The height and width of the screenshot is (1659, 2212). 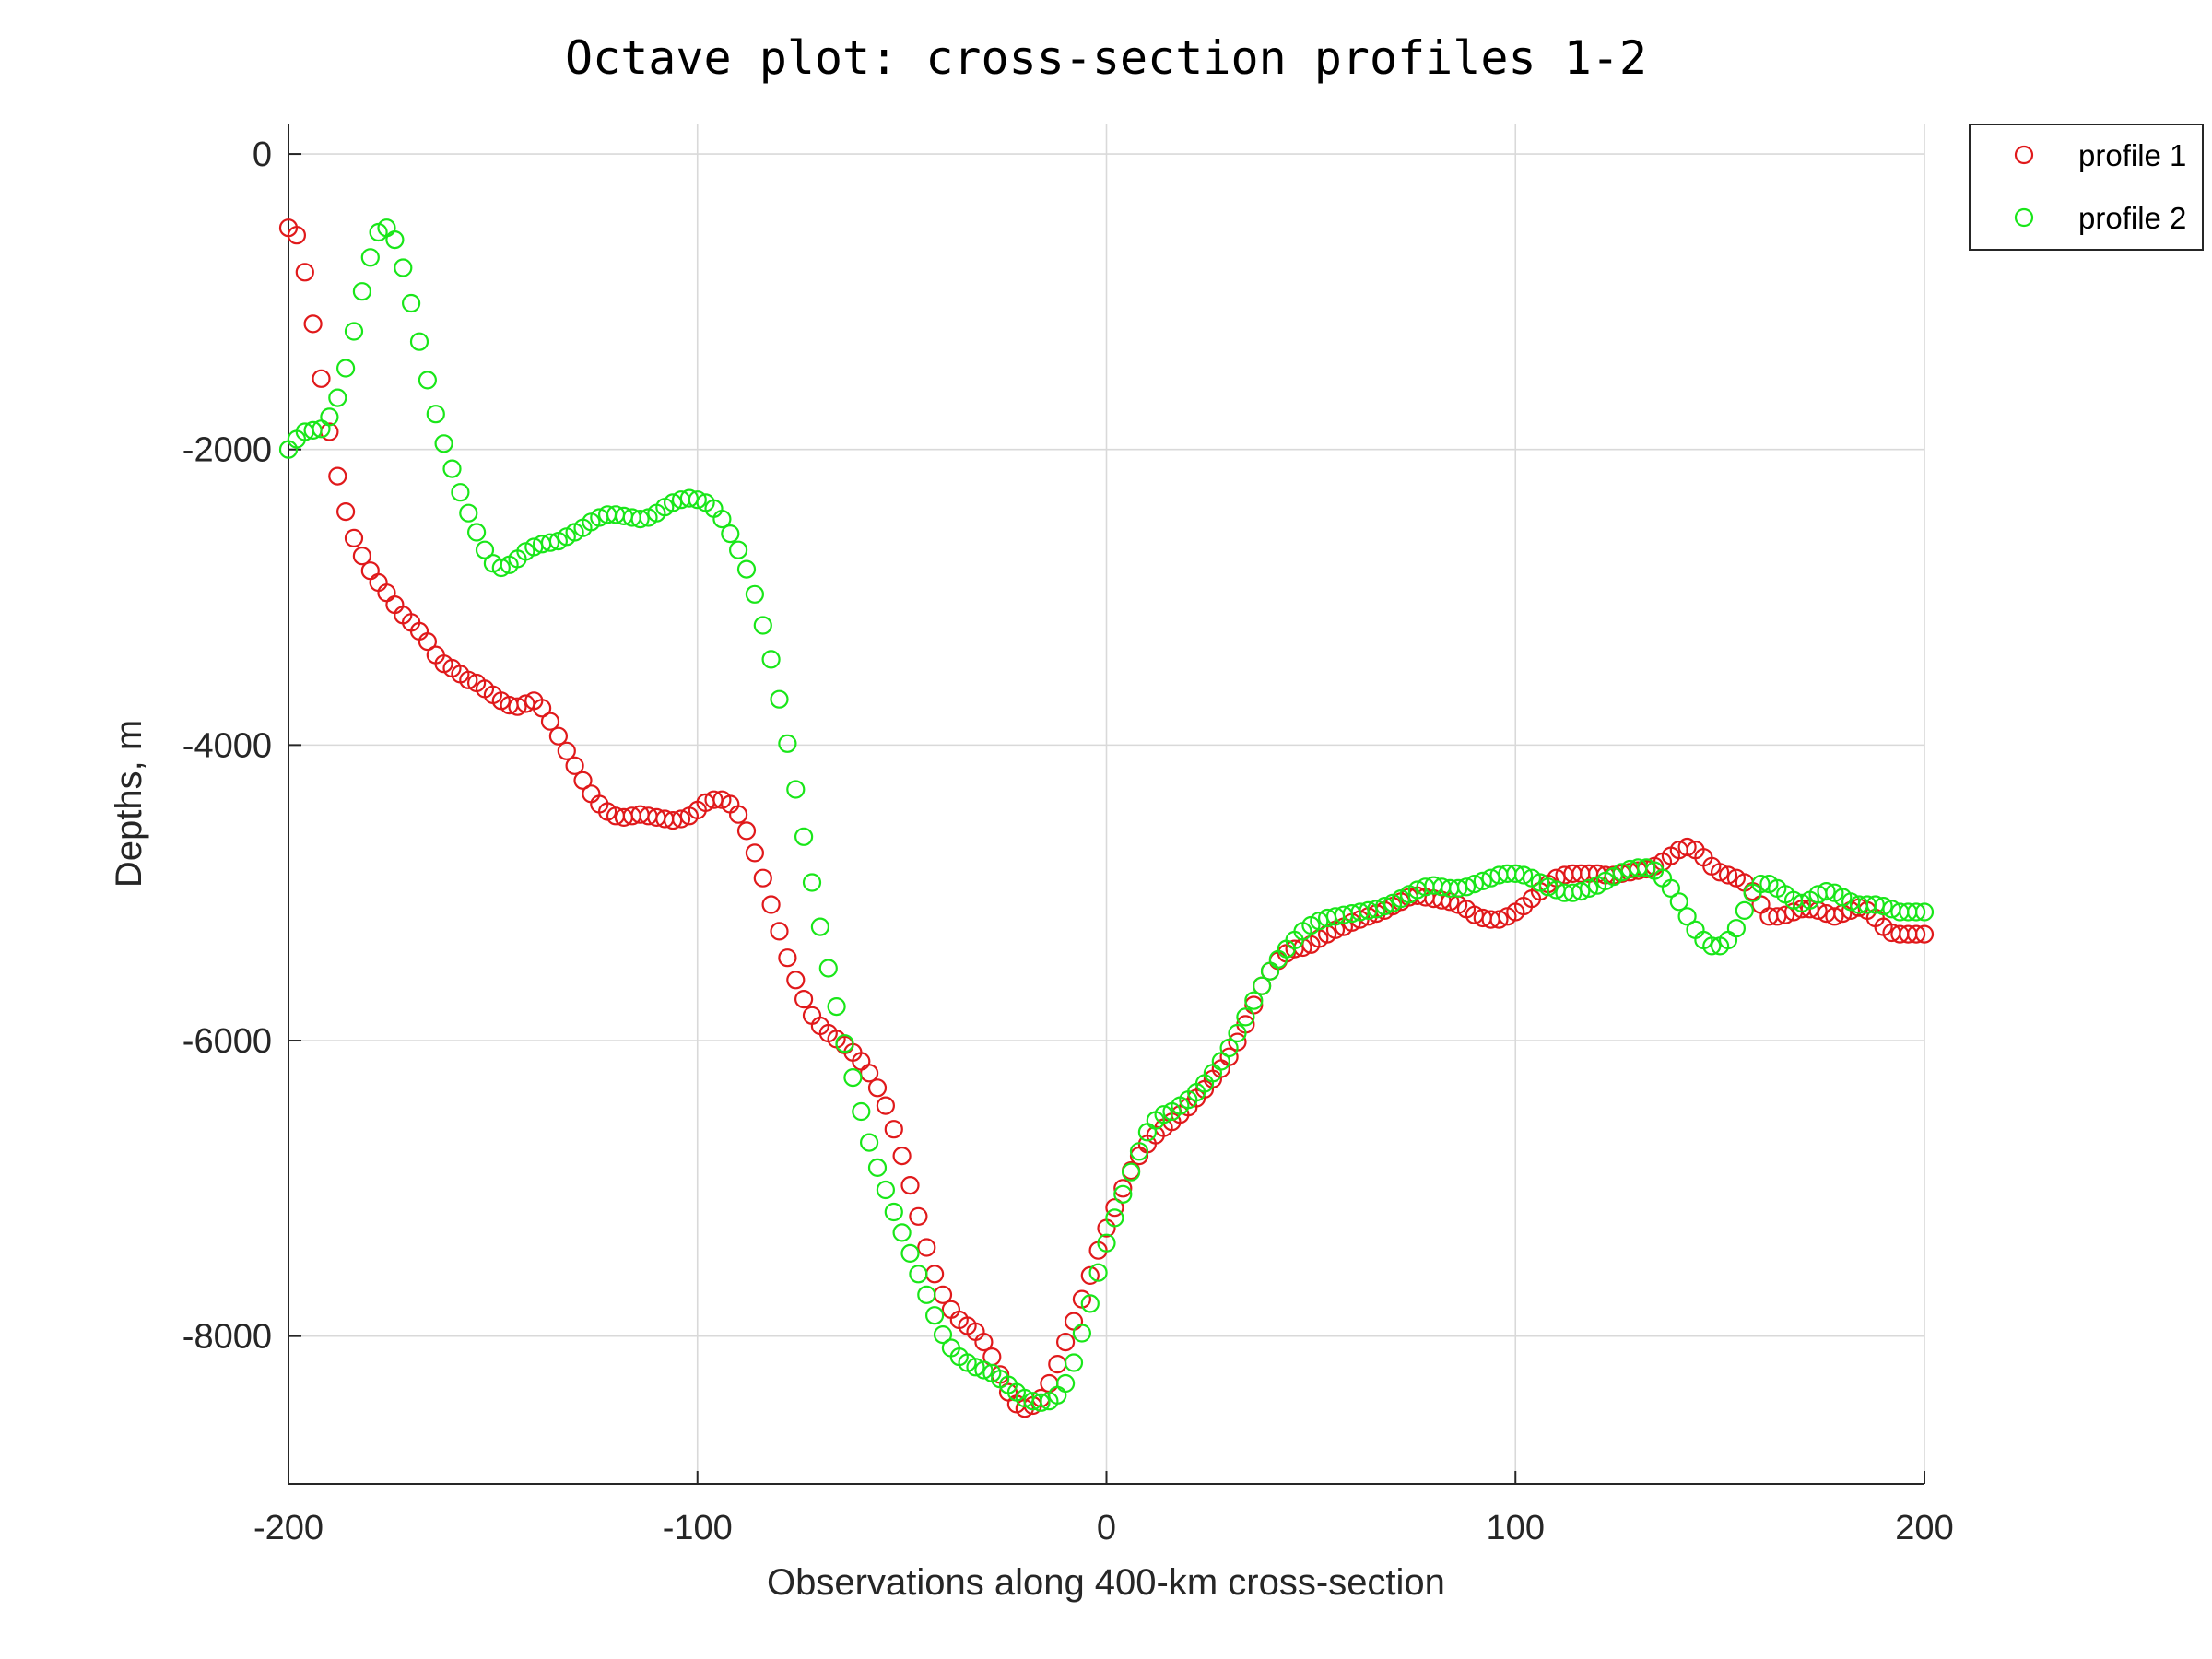 I want to click on y-tick-label: -6000, so click(x=227, y=1041).